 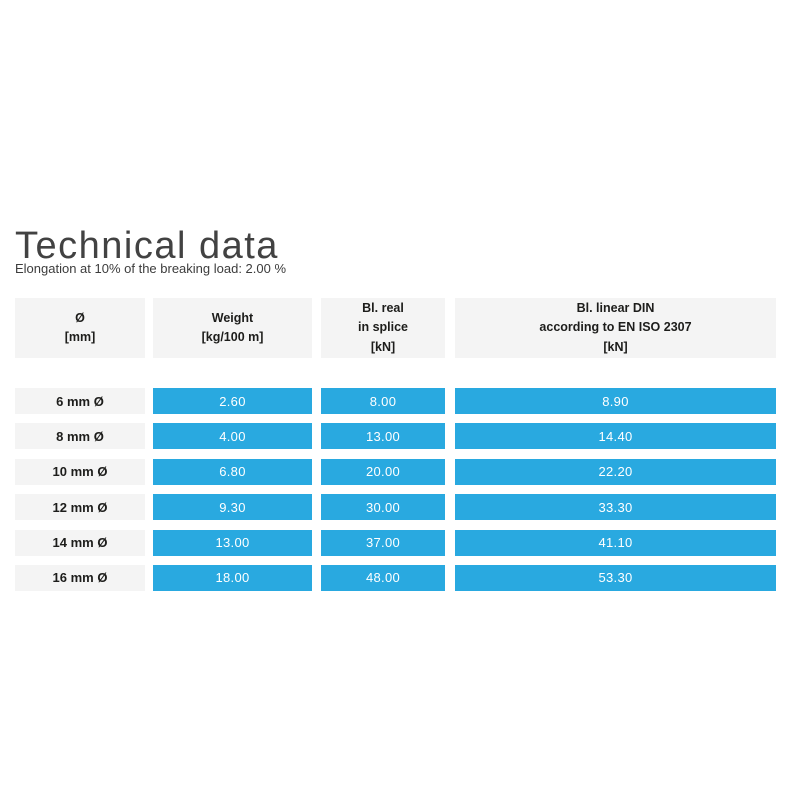 What do you see at coordinates (80, 542) in the screenshot?
I see `row-label-cell: 14 mm Ø` at bounding box center [80, 542].